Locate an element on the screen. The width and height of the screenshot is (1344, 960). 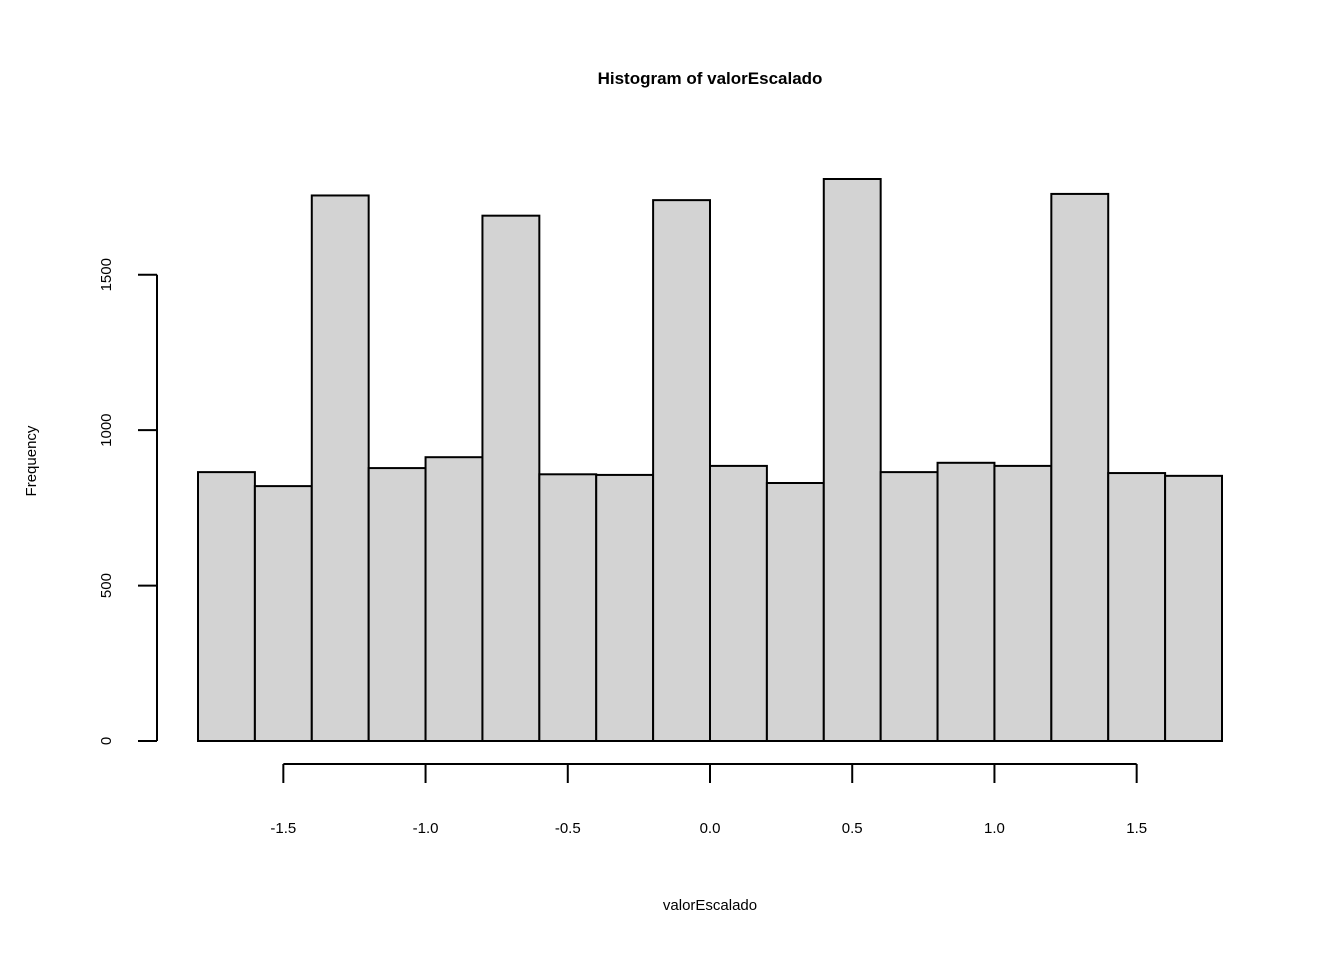
y-tick-label: 1500 is located at coordinates (106, 274).